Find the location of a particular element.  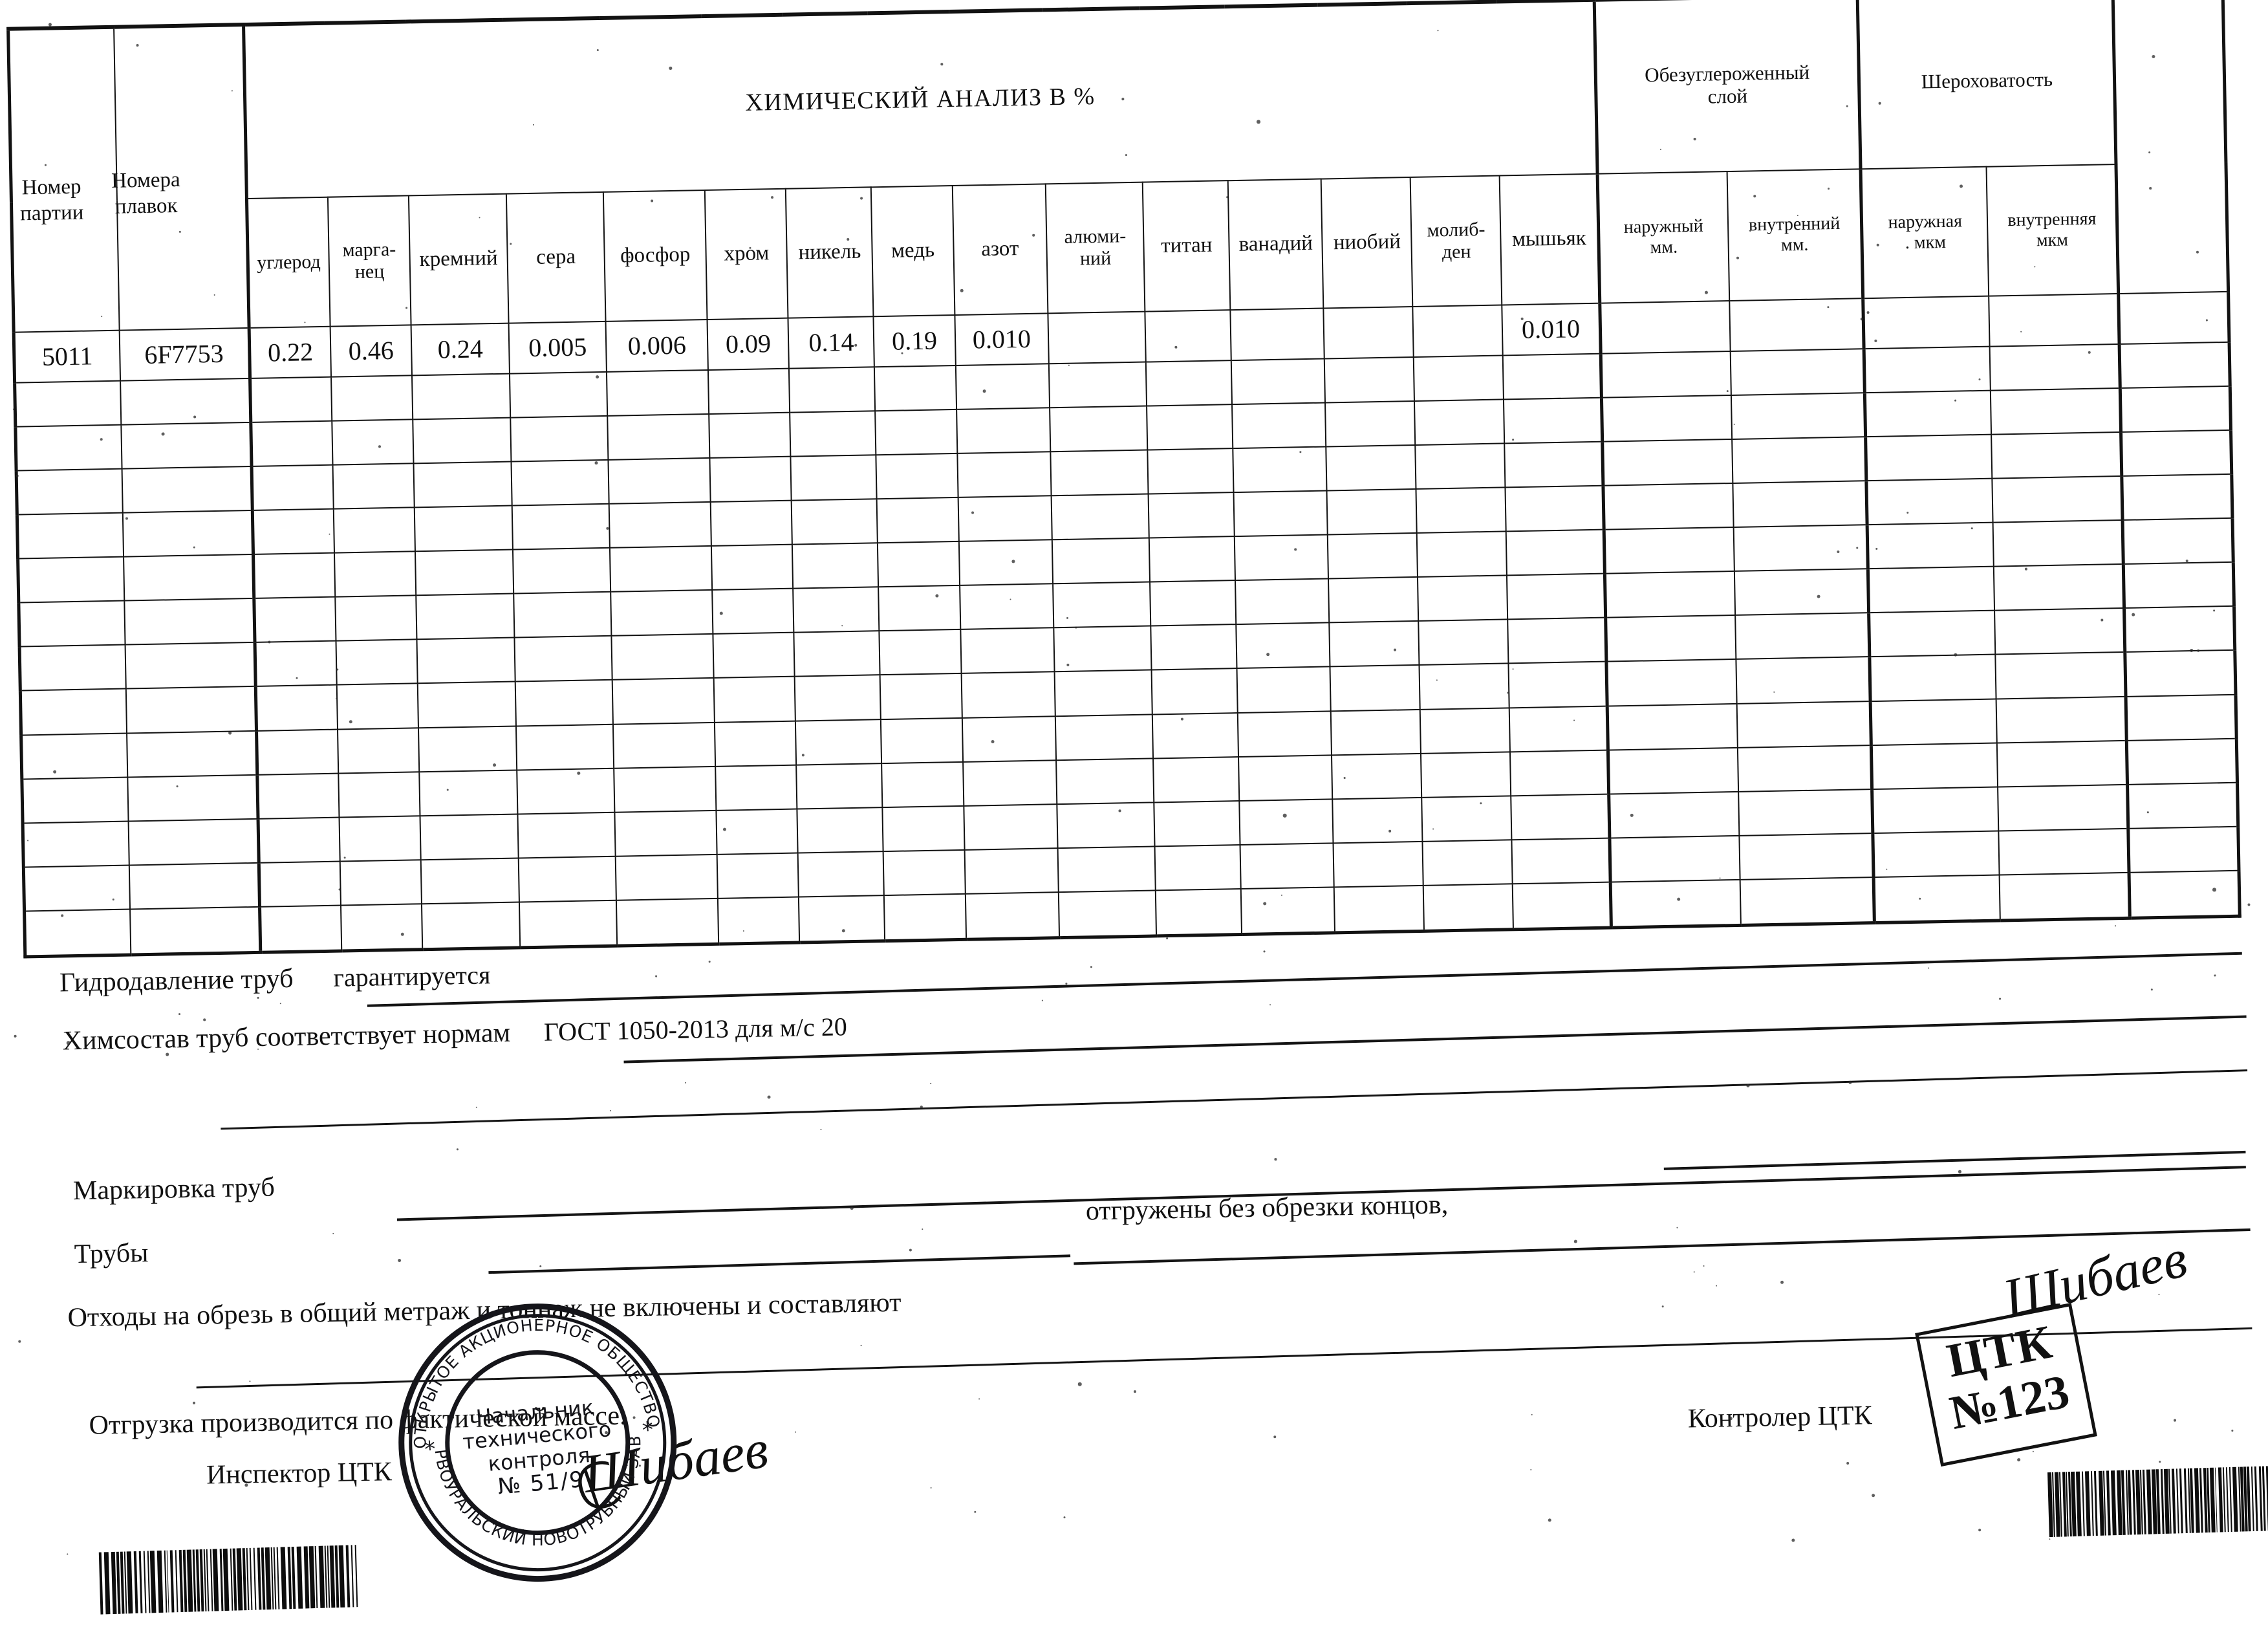

col-header-arsenic: мышьяк is located at coordinates (1550, 239).